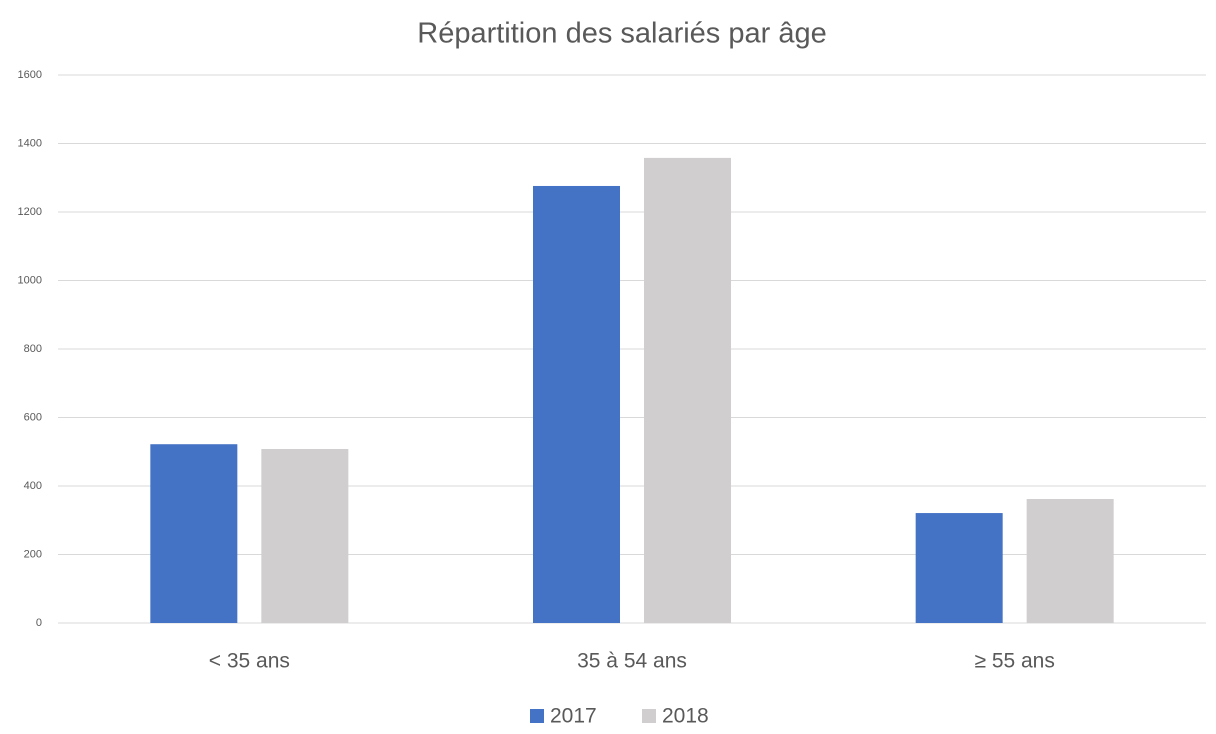 The image size is (1216, 734). Describe the element at coordinates (30, 75) in the screenshot. I see `y-tick-label: 1600` at that location.